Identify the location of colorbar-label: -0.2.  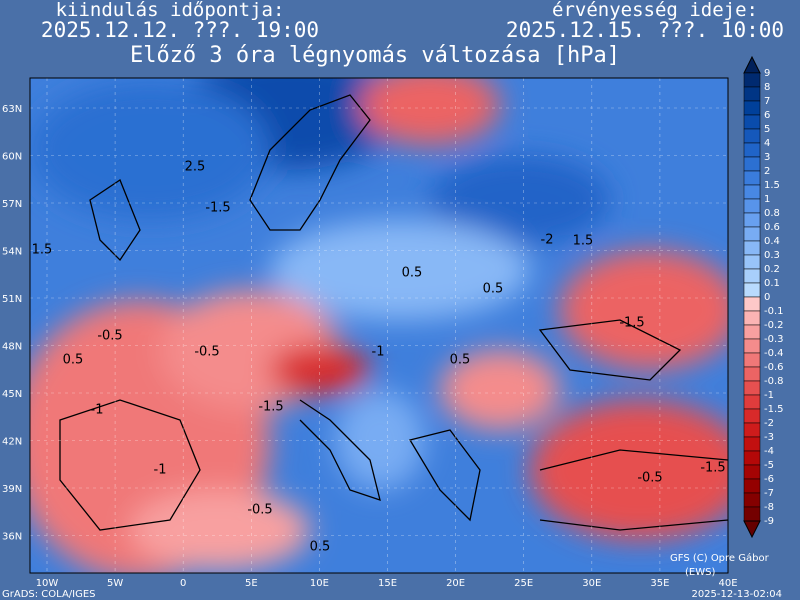
(774, 325).